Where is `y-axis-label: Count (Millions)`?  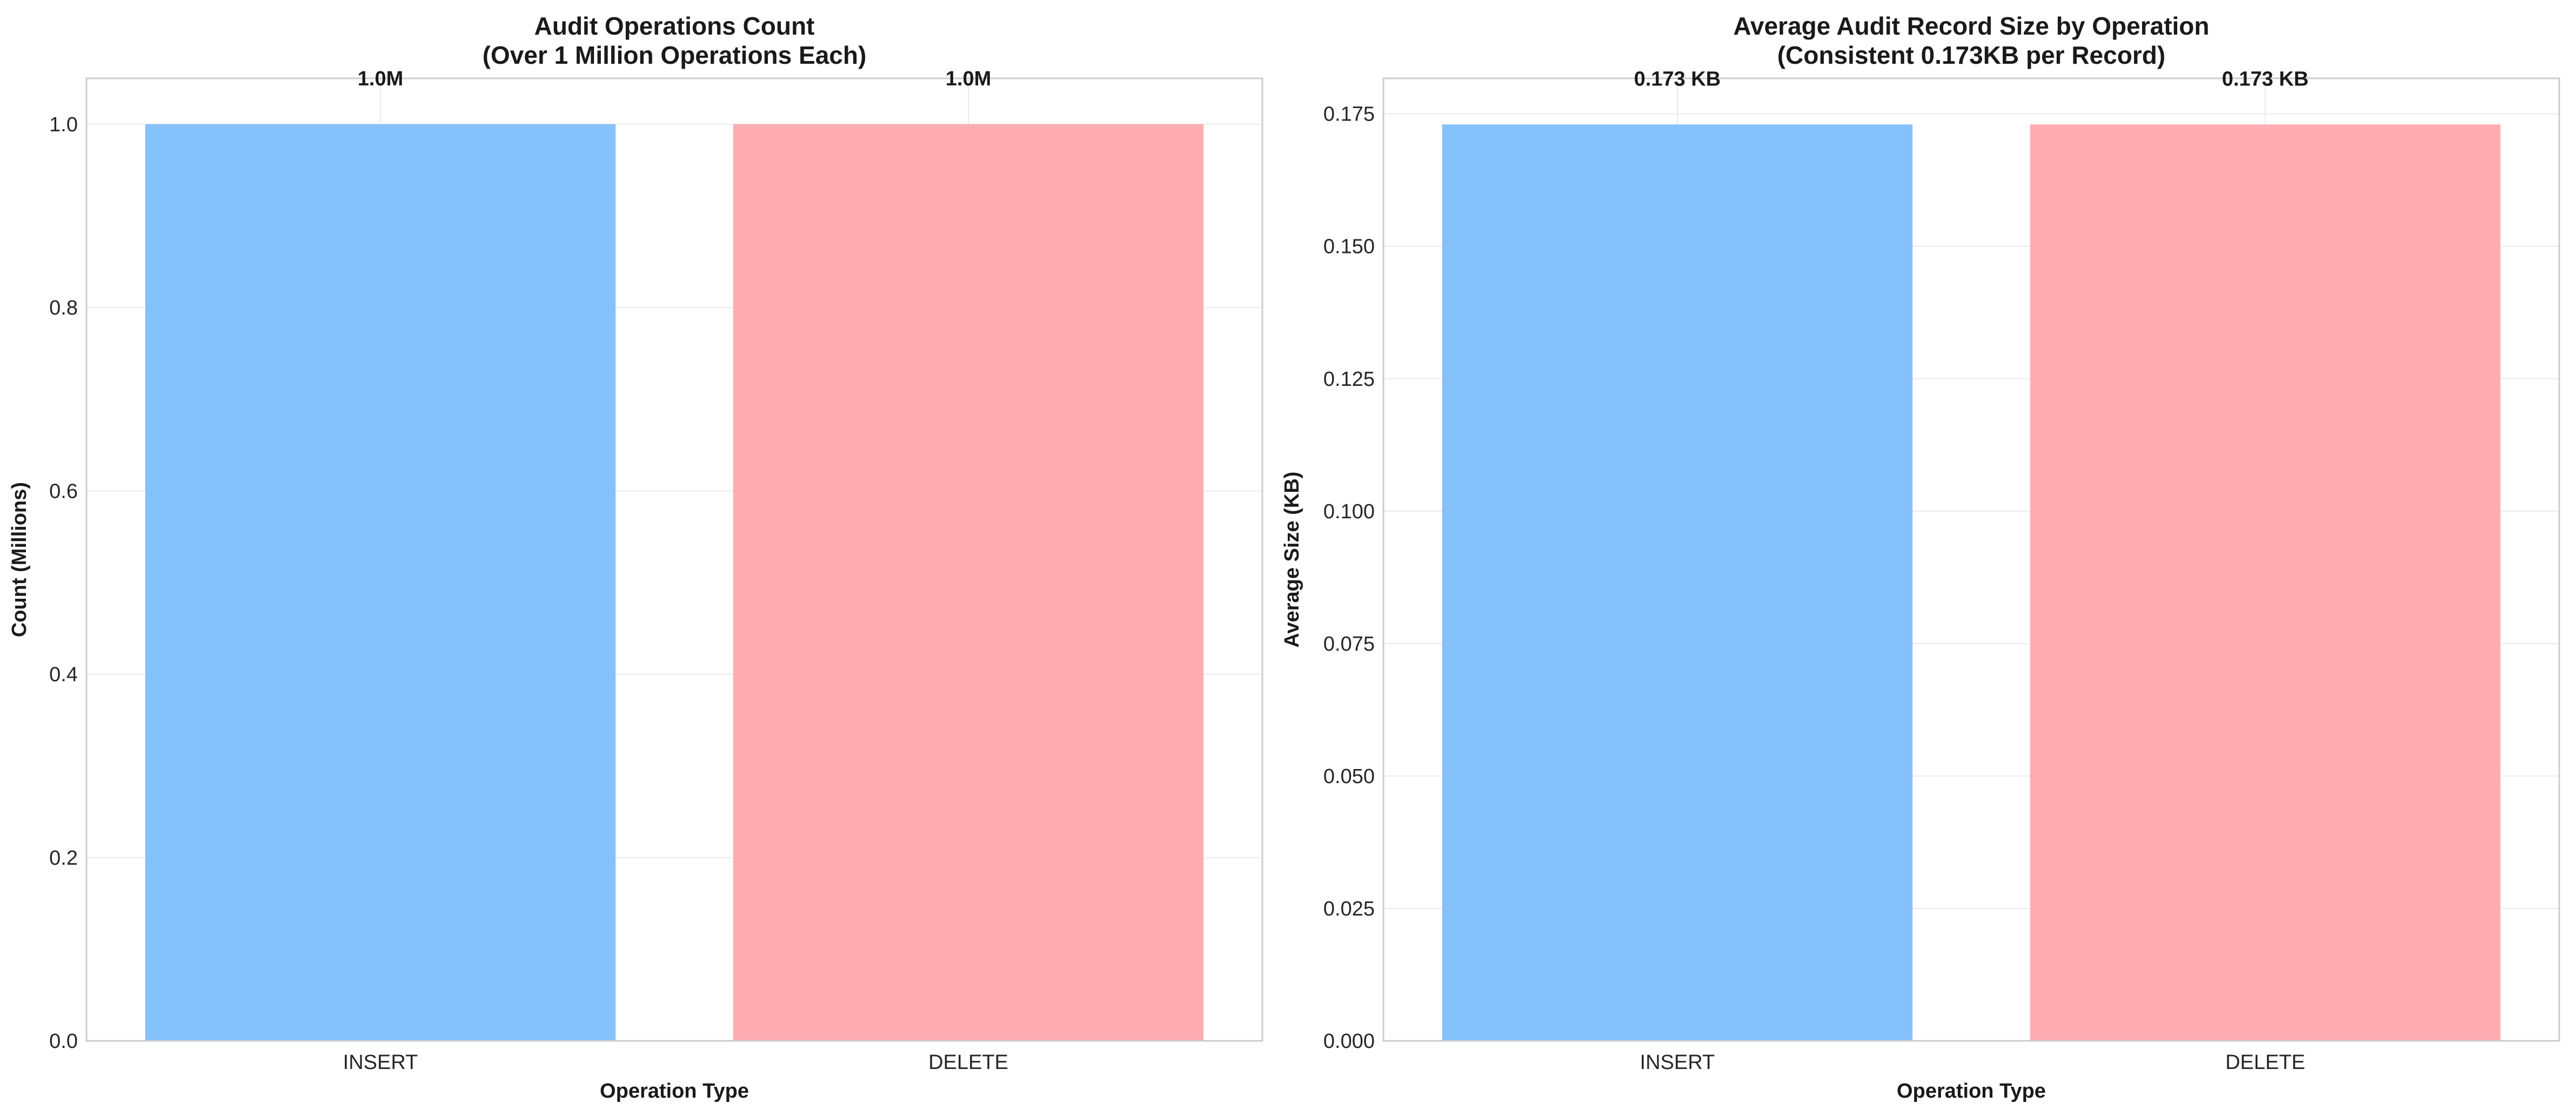 y-axis-label: Count (Millions) is located at coordinates (19, 560).